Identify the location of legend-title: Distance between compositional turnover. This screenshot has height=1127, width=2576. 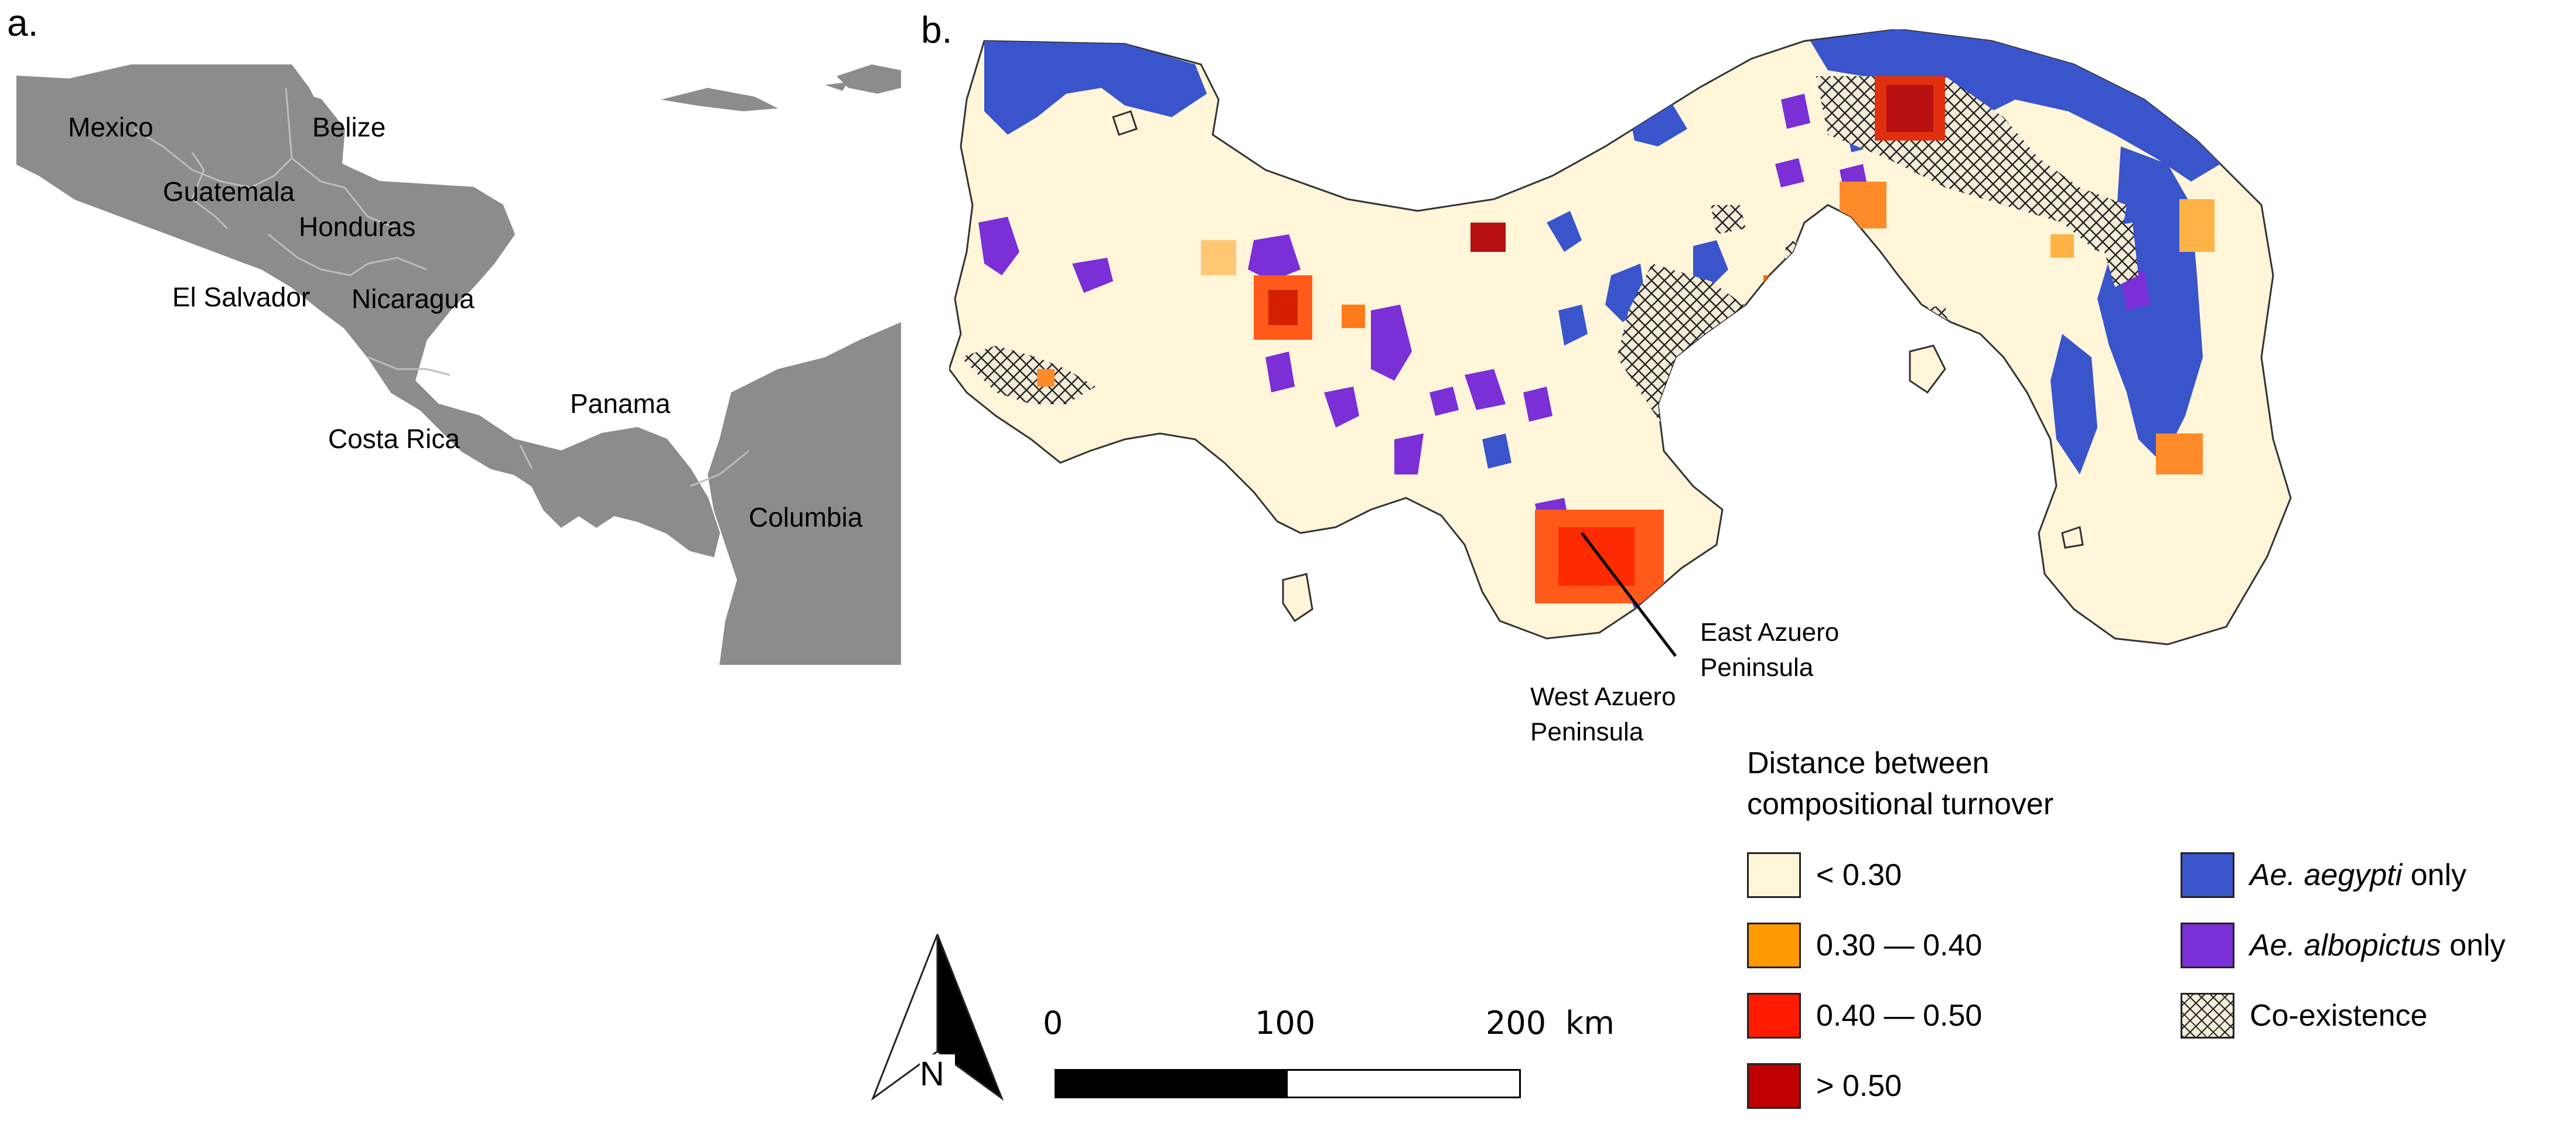
(1900, 784).